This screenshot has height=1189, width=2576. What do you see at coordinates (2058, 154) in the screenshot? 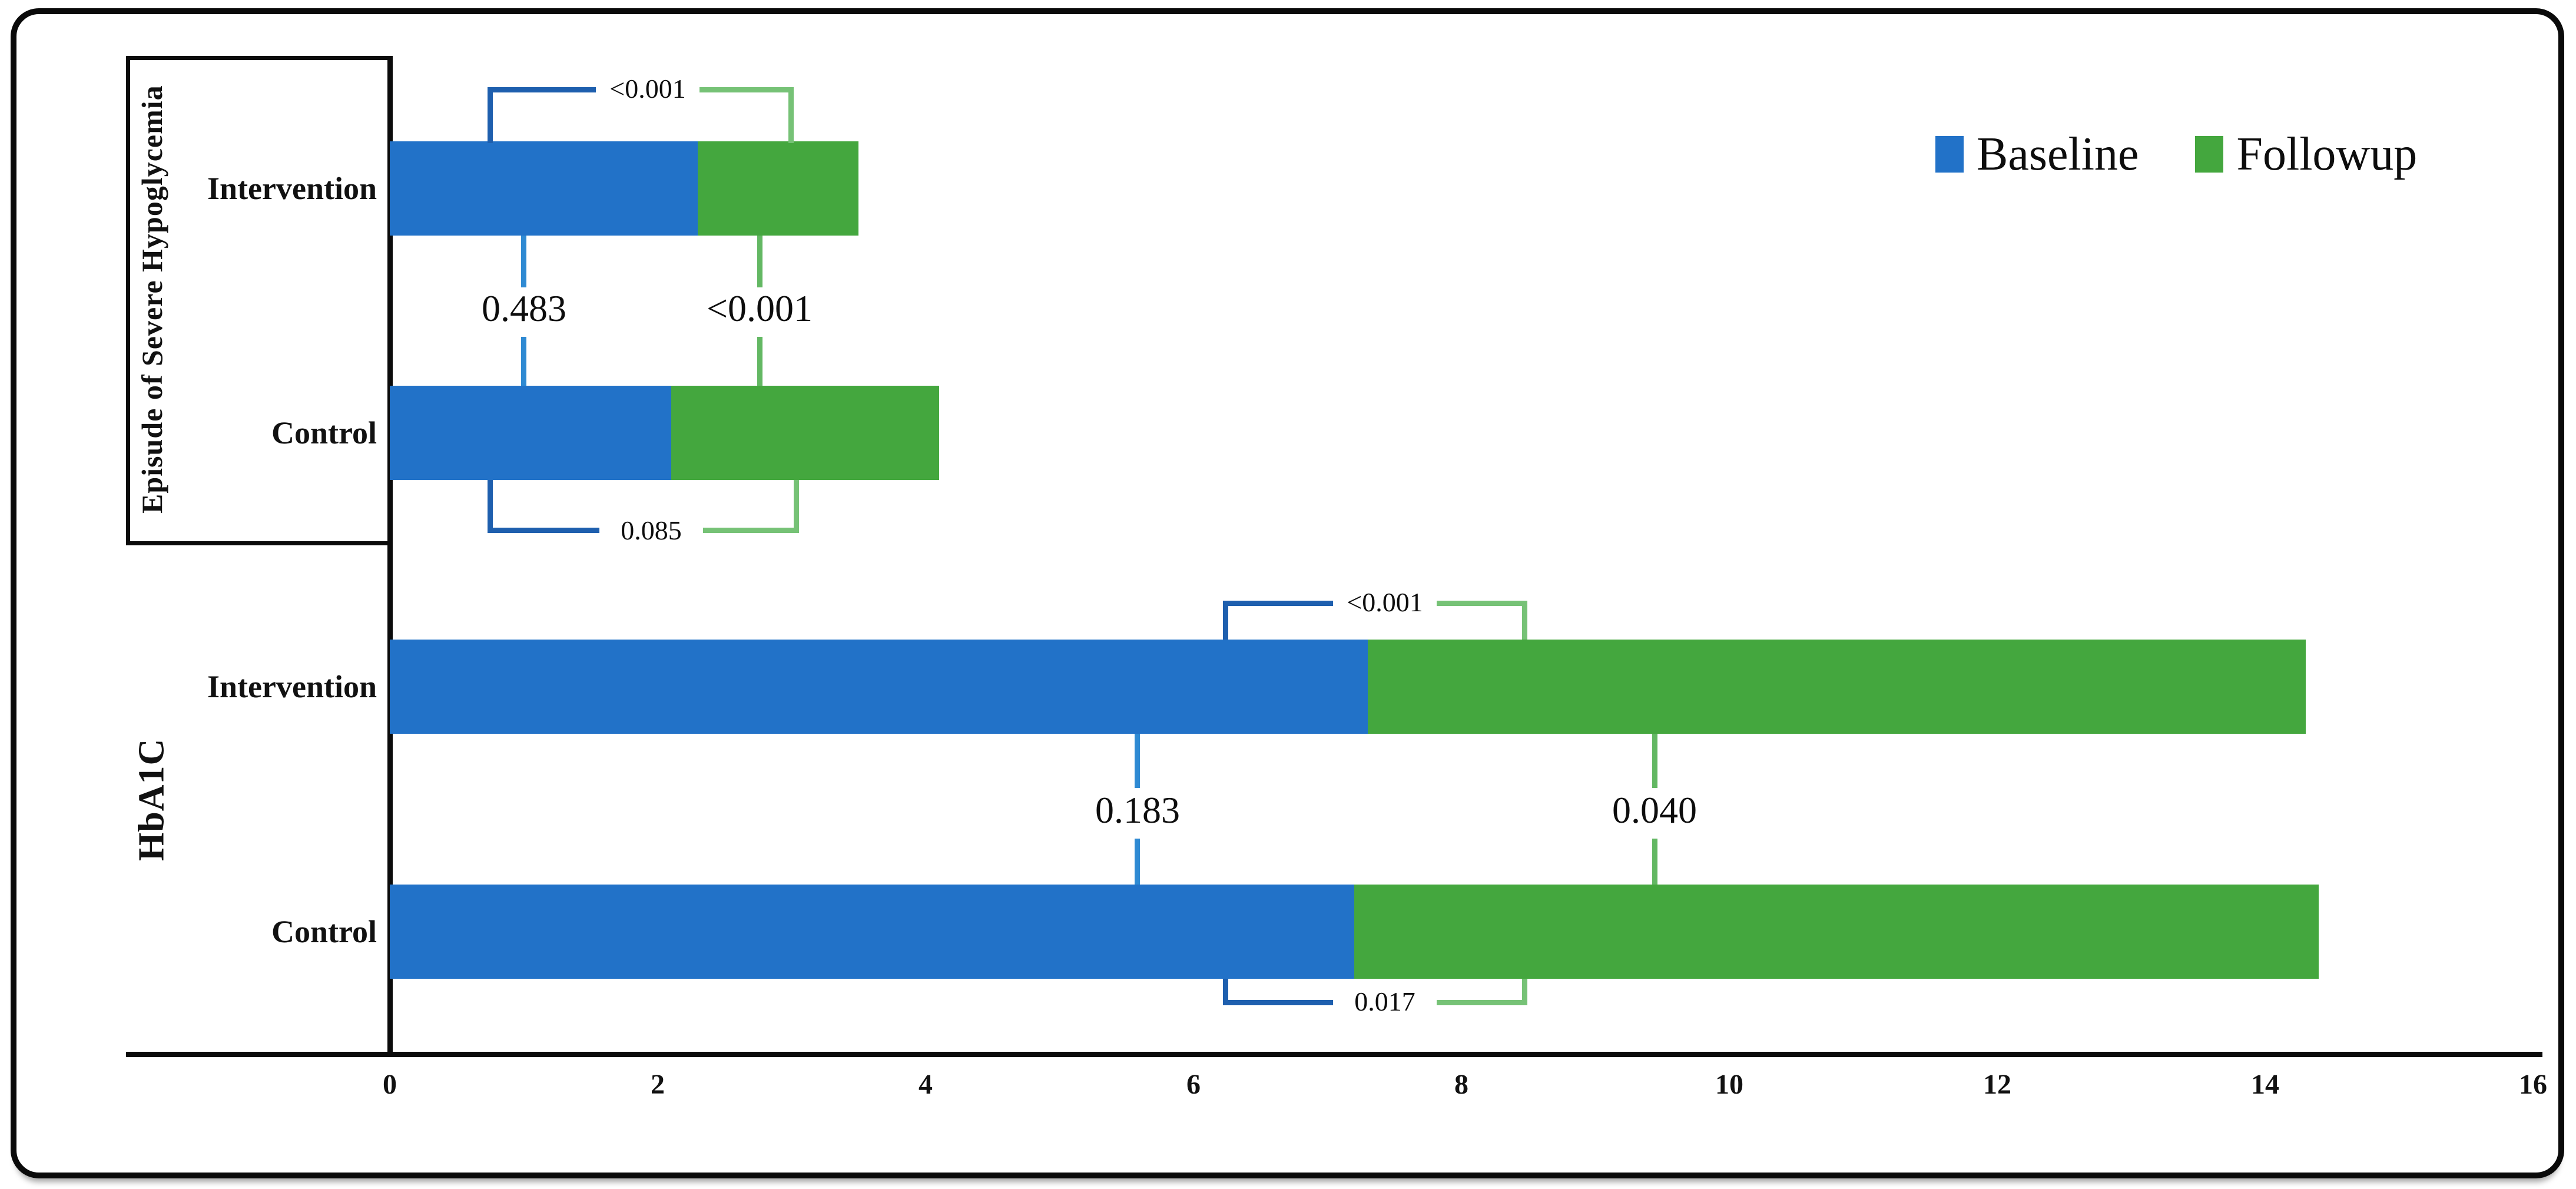
I see `legend-label-baseline: Baseline` at bounding box center [2058, 154].